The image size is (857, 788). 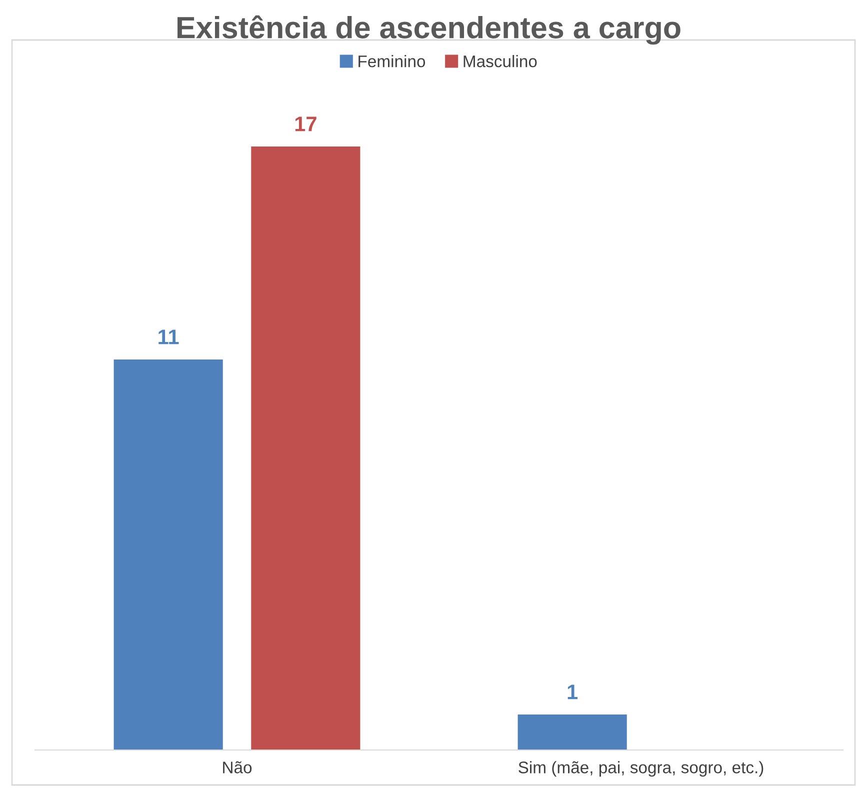 I want to click on x-tick-label: Não, so click(x=237, y=767).